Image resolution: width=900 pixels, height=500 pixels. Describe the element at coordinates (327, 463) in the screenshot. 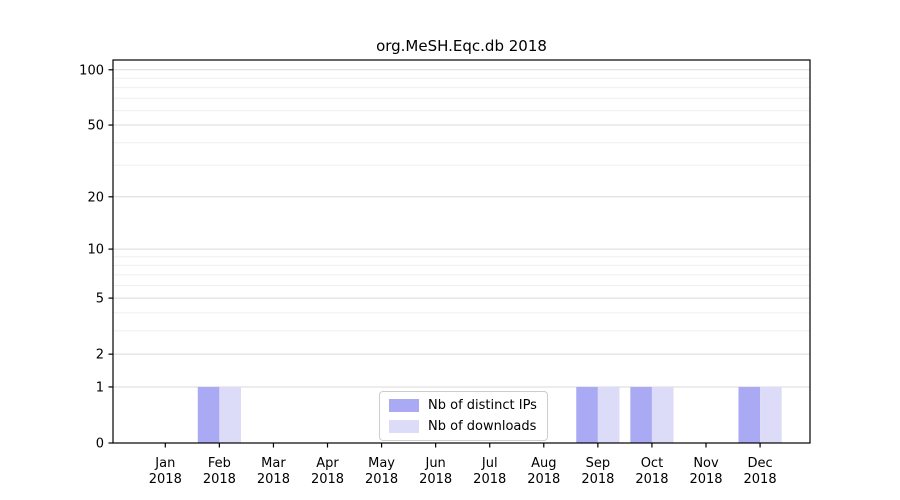

I see `x-tick-label-month: Apr` at that location.